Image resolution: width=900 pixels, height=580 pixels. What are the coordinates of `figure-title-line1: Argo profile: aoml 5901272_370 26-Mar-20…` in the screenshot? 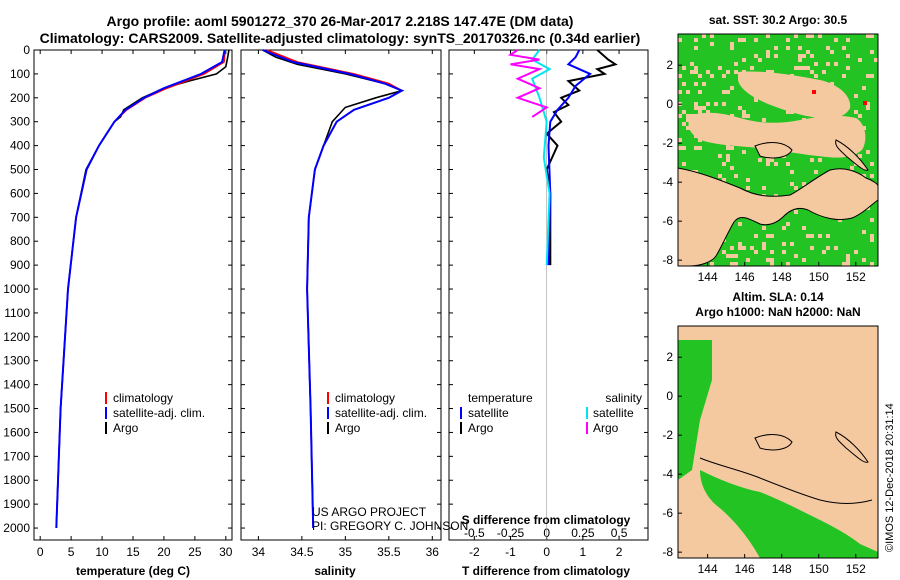 It's located at (340, 21).